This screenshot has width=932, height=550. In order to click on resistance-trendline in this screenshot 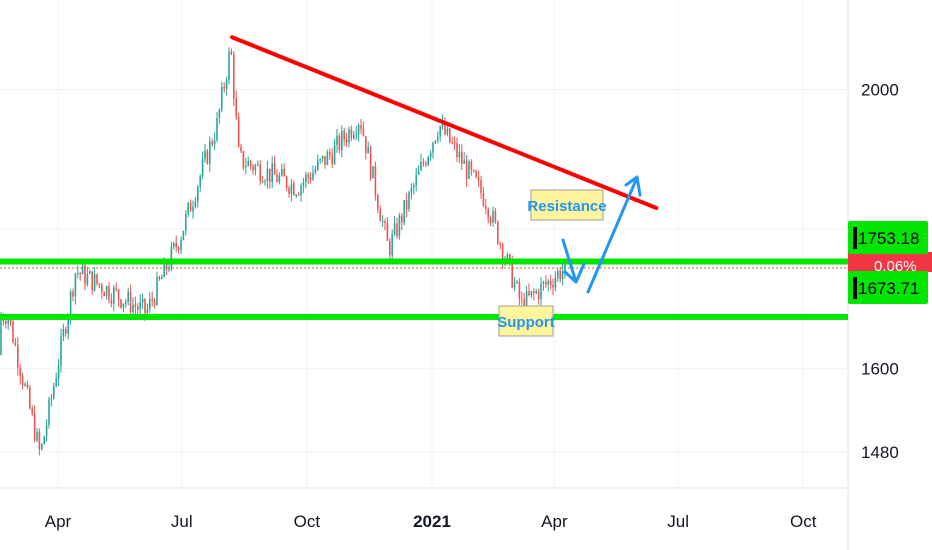, I will do `click(444, 123)`.